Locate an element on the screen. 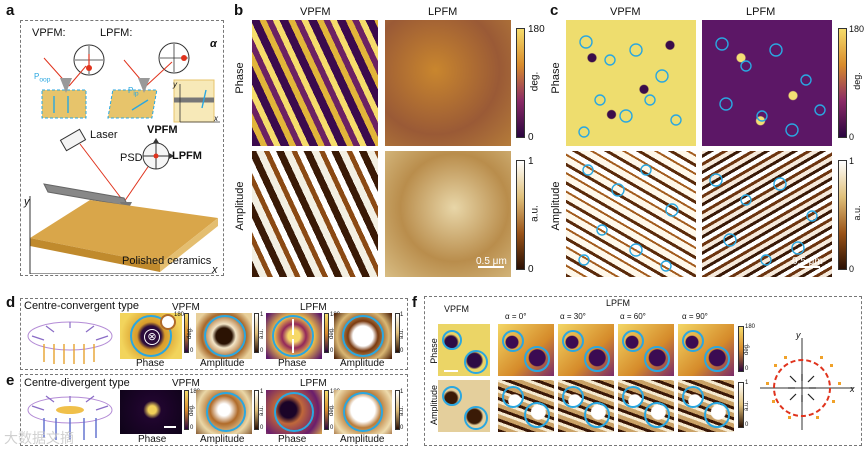 The height and width of the screenshot is (450, 865). e-cb4-unit: a.u. is located at coordinates (402, 410).